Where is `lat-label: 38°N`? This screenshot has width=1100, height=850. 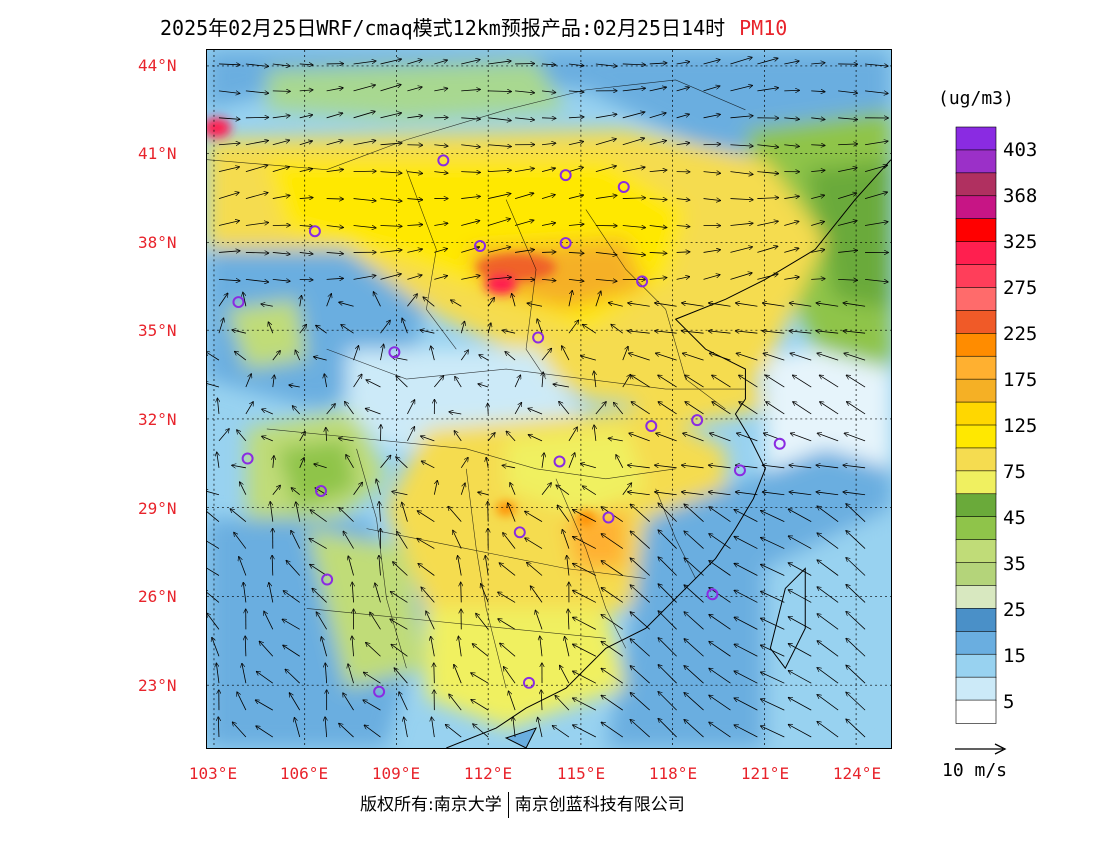 lat-label: 38°N is located at coordinates (157, 242).